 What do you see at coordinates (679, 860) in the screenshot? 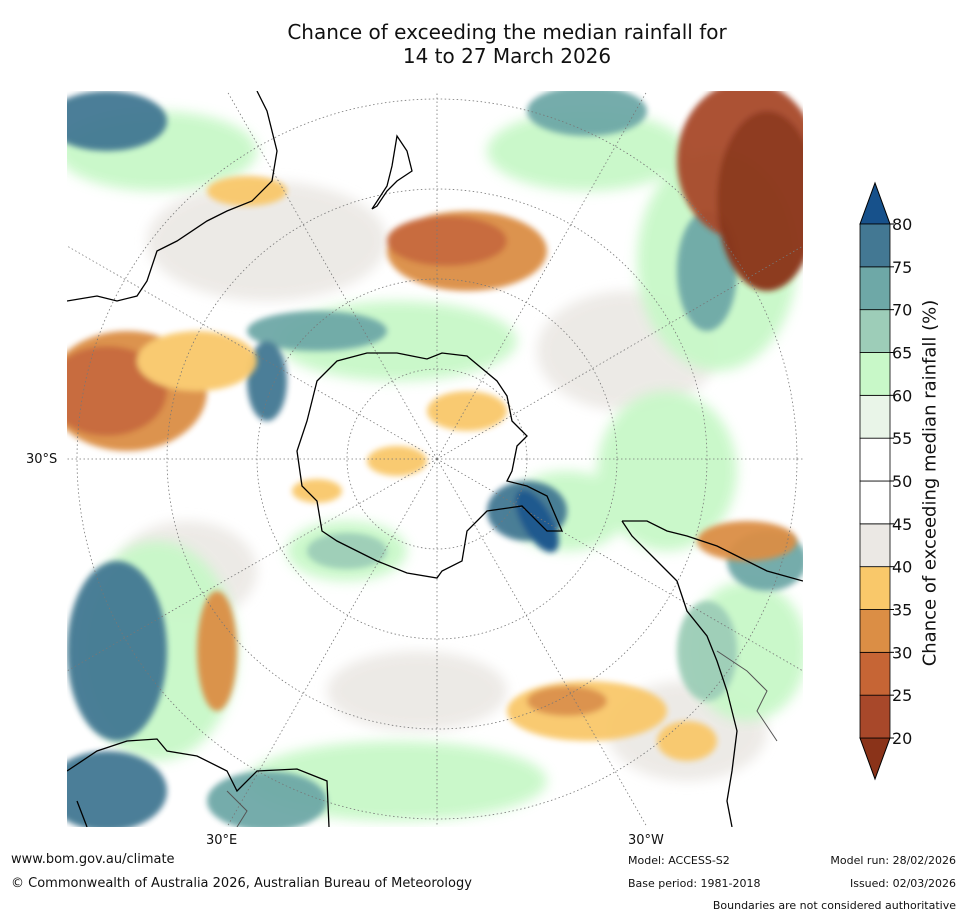
I see `model-name: Model: ACCESS-S2` at bounding box center [679, 860].